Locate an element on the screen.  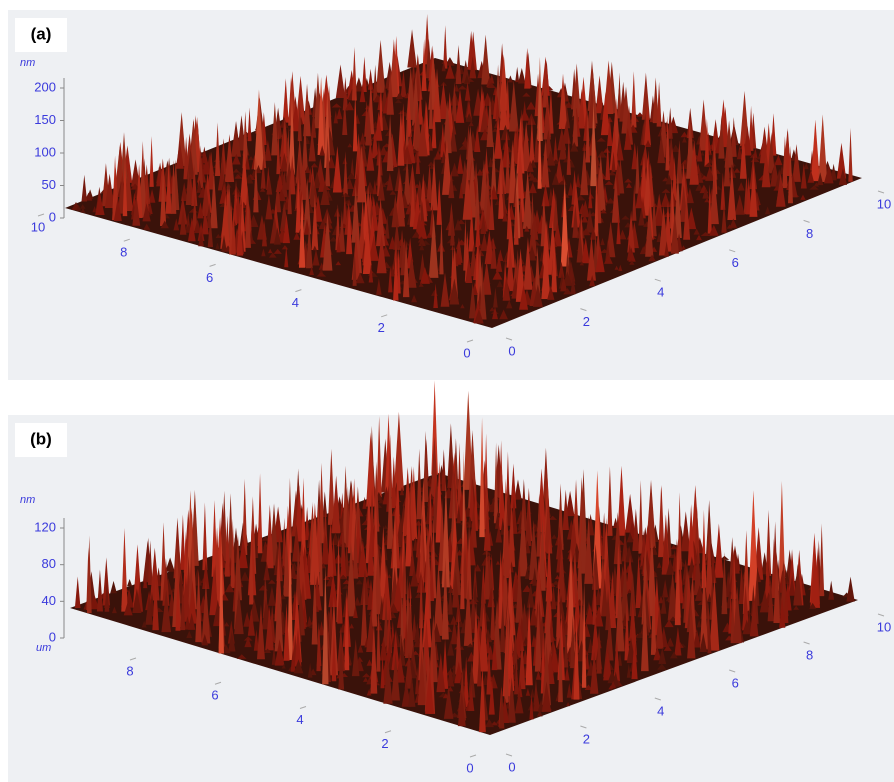
z-tick-label: 200 is located at coordinates (45, 86).